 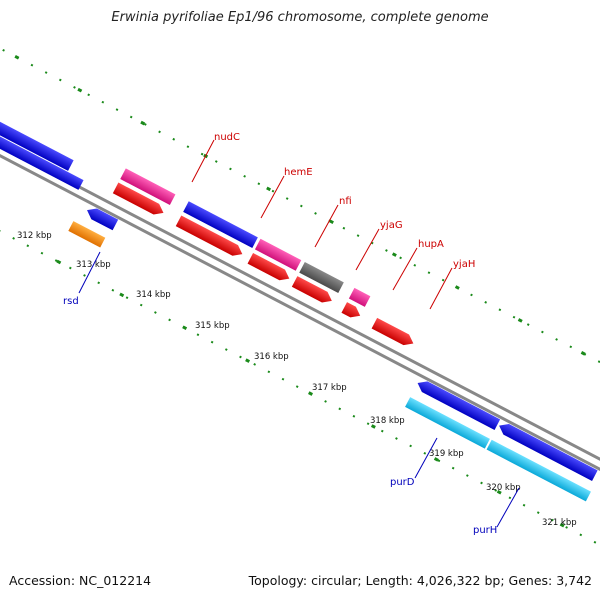 I want to click on gene-red-forward-c, so click(x=268, y=266).